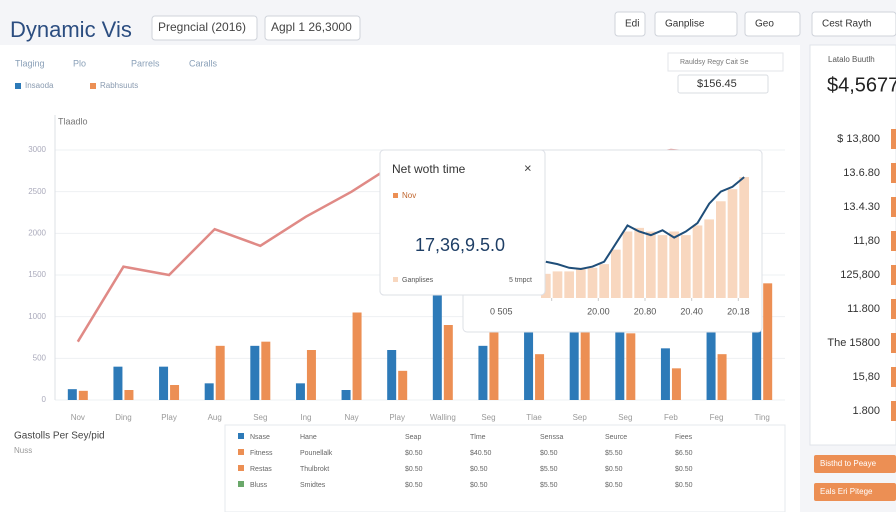 The image size is (896, 512). Describe the element at coordinates (738, 311) in the screenshot. I see `x-tick-label: 20.18` at that location.